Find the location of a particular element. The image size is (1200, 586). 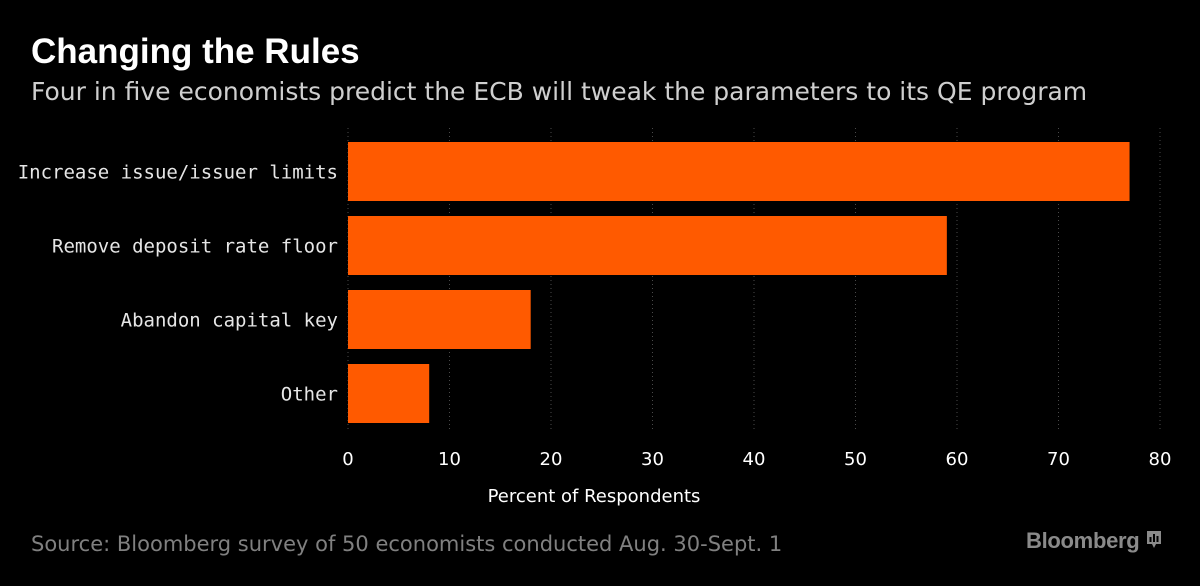

category-label: Increase issue/issuer limits is located at coordinates (178, 173).